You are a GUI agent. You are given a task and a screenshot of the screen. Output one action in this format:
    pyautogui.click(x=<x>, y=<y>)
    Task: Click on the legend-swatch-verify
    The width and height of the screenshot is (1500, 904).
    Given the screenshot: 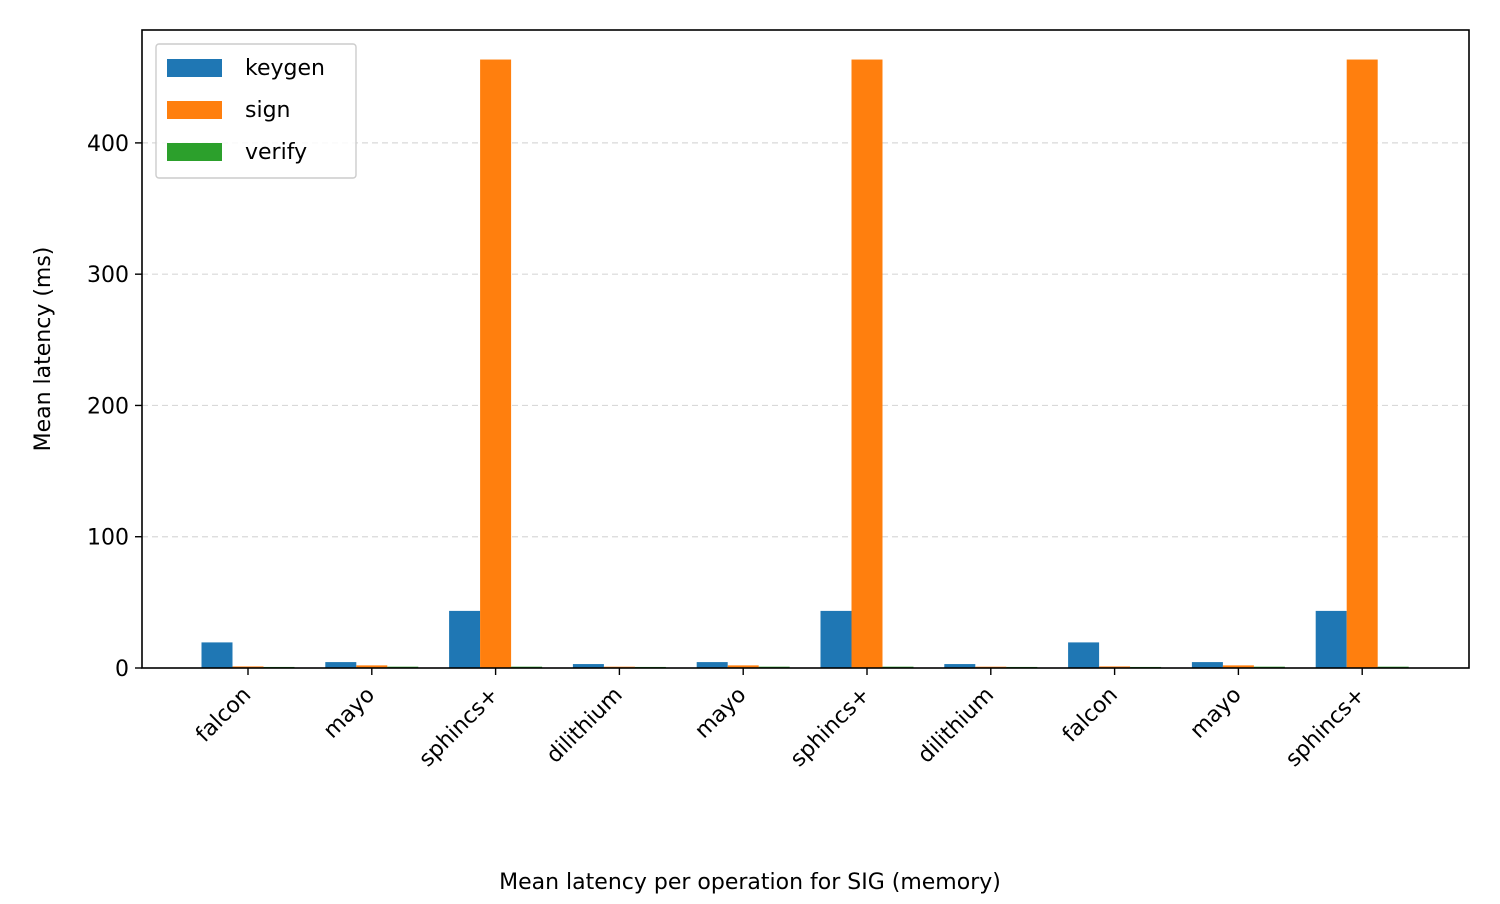 What is the action you would take?
    pyautogui.click(x=194, y=152)
    